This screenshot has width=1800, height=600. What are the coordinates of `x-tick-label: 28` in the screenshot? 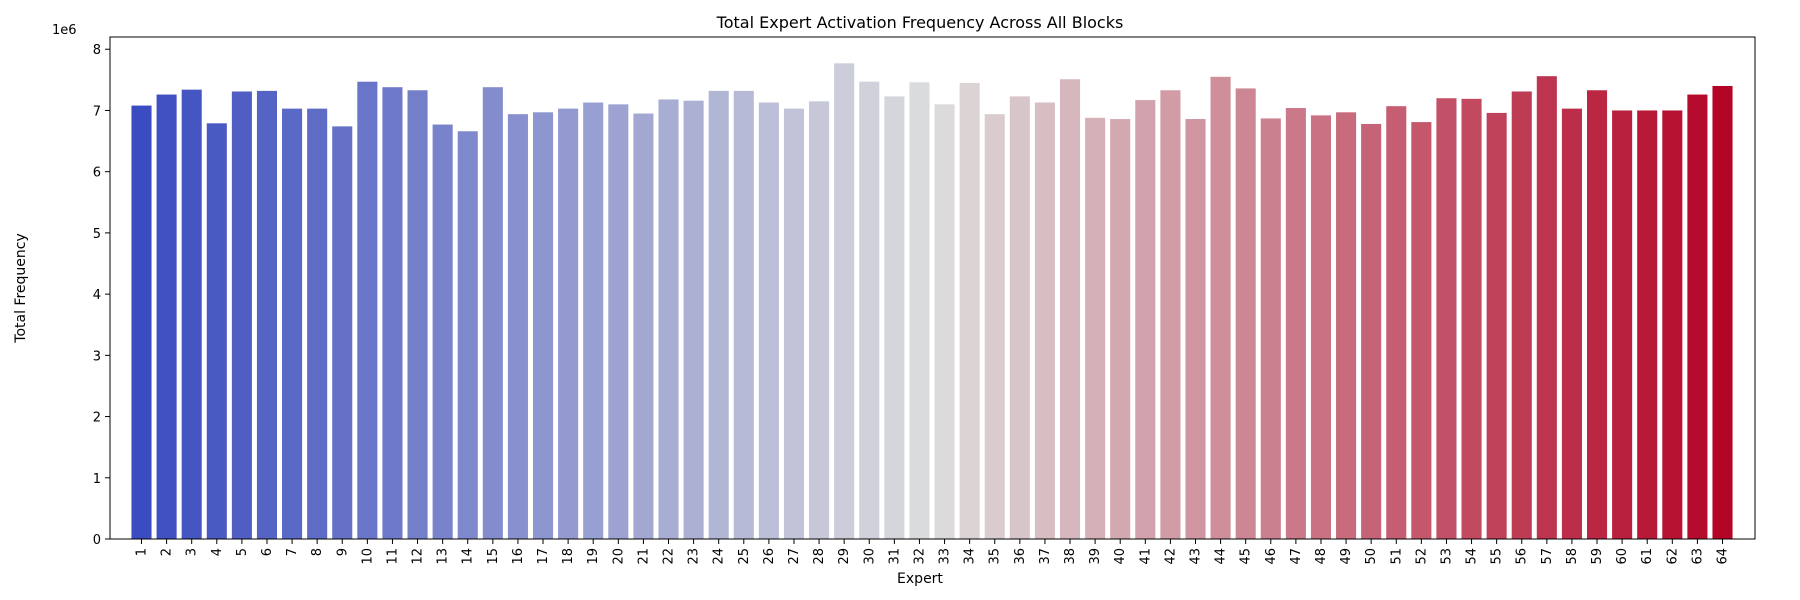 It's located at (819, 556).